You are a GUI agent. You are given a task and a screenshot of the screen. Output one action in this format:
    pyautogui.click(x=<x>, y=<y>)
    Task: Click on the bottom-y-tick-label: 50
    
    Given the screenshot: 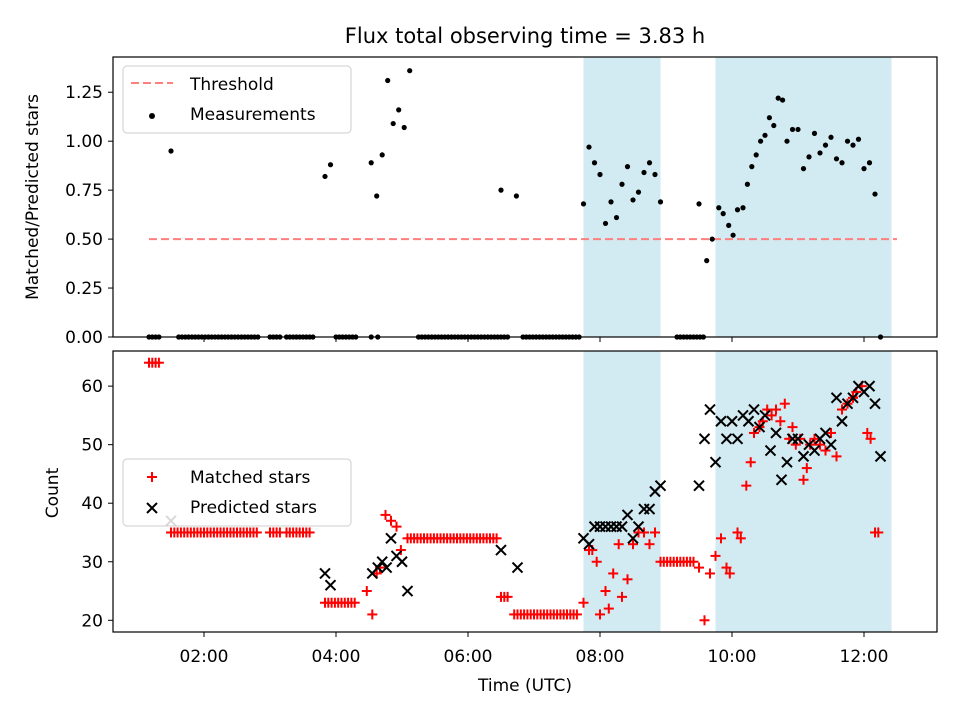 What is the action you would take?
    pyautogui.click(x=92, y=446)
    